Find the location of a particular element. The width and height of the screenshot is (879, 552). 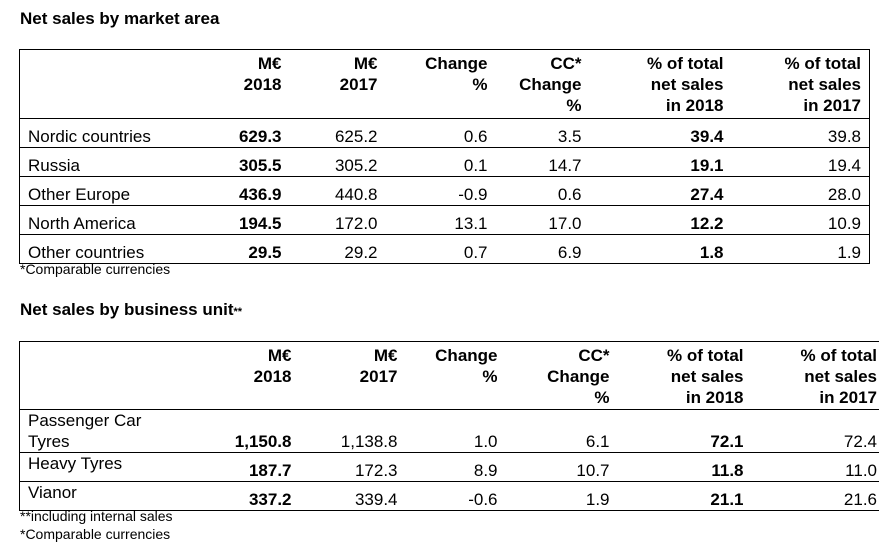

table-row: Vianor 337.2 339.4 -0.6 1.9 21.1 21.6 is located at coordinates (449, 496).